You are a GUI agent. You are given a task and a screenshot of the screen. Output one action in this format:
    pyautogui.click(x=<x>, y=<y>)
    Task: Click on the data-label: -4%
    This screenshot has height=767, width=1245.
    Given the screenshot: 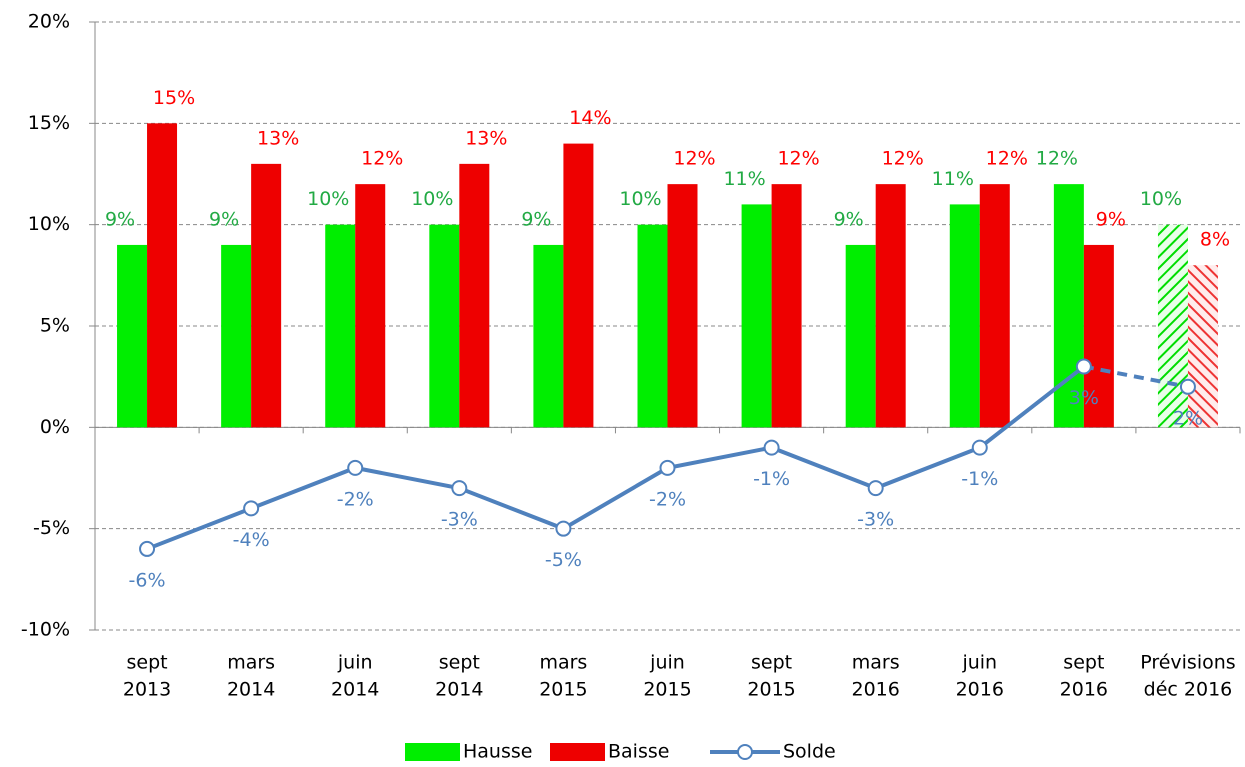 What is the action you would take?
    pyautogui.click(x=251, y=540)
    